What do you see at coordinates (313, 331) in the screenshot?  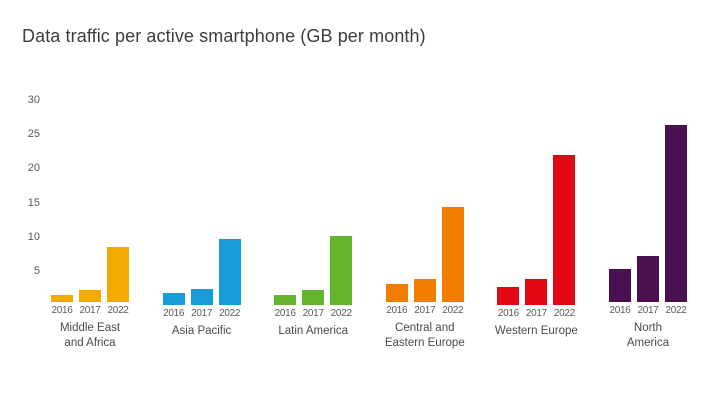 I see `region-label: Latin America` at bounding box center [313, 331].